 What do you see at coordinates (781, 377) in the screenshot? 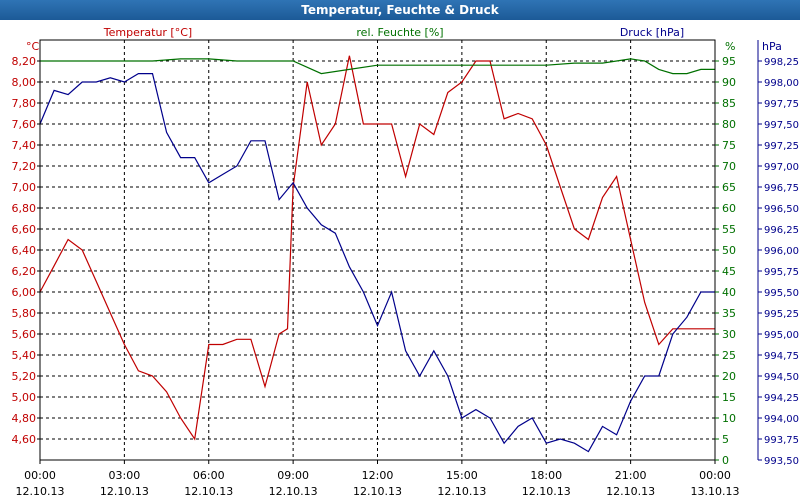
I see `pressure-tick-label: 994,50` at bounding box center [781, 377].